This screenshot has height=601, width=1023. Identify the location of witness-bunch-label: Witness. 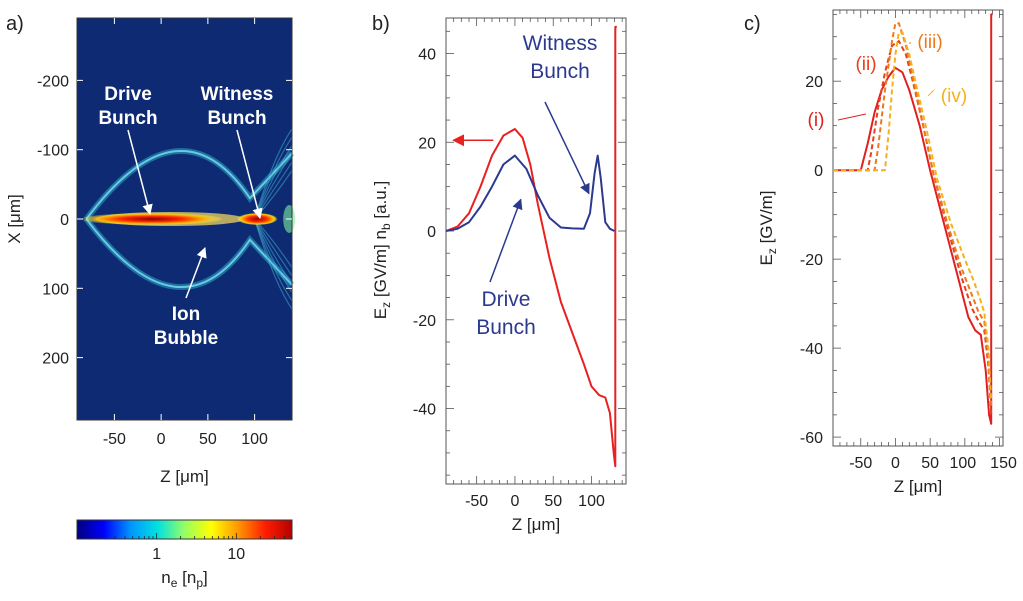
(560, 43).